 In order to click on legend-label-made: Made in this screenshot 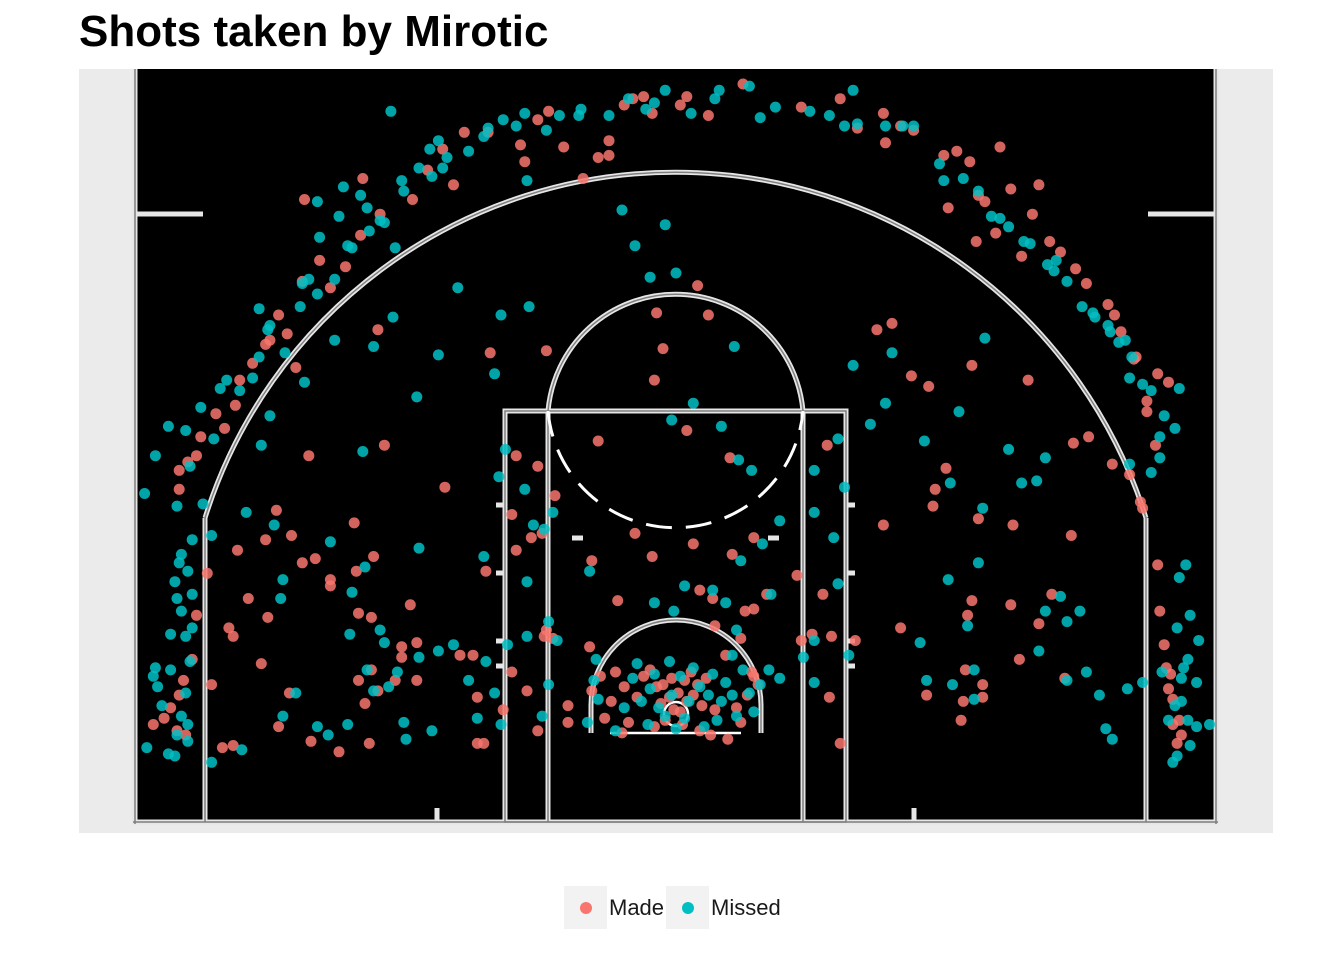, I will do `click(637, 907)`.